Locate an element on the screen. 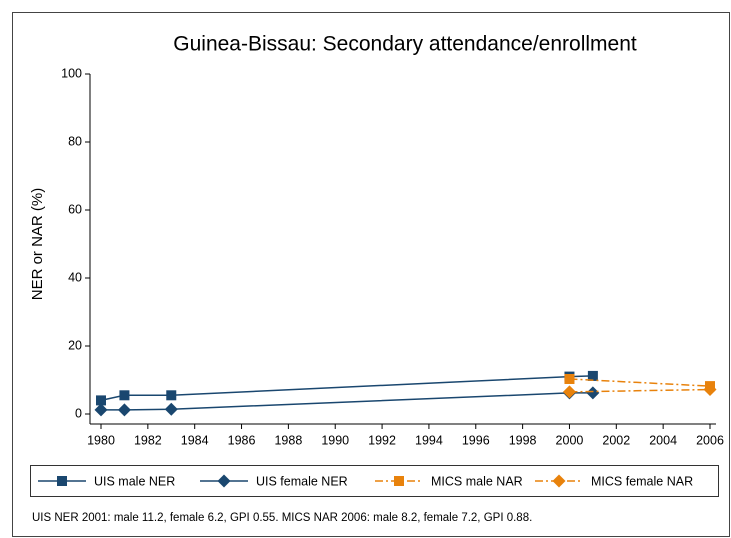 The height and width of the screenshot is (538, 731). x-tick-label: 1988 is located at coordinates (288, 440).